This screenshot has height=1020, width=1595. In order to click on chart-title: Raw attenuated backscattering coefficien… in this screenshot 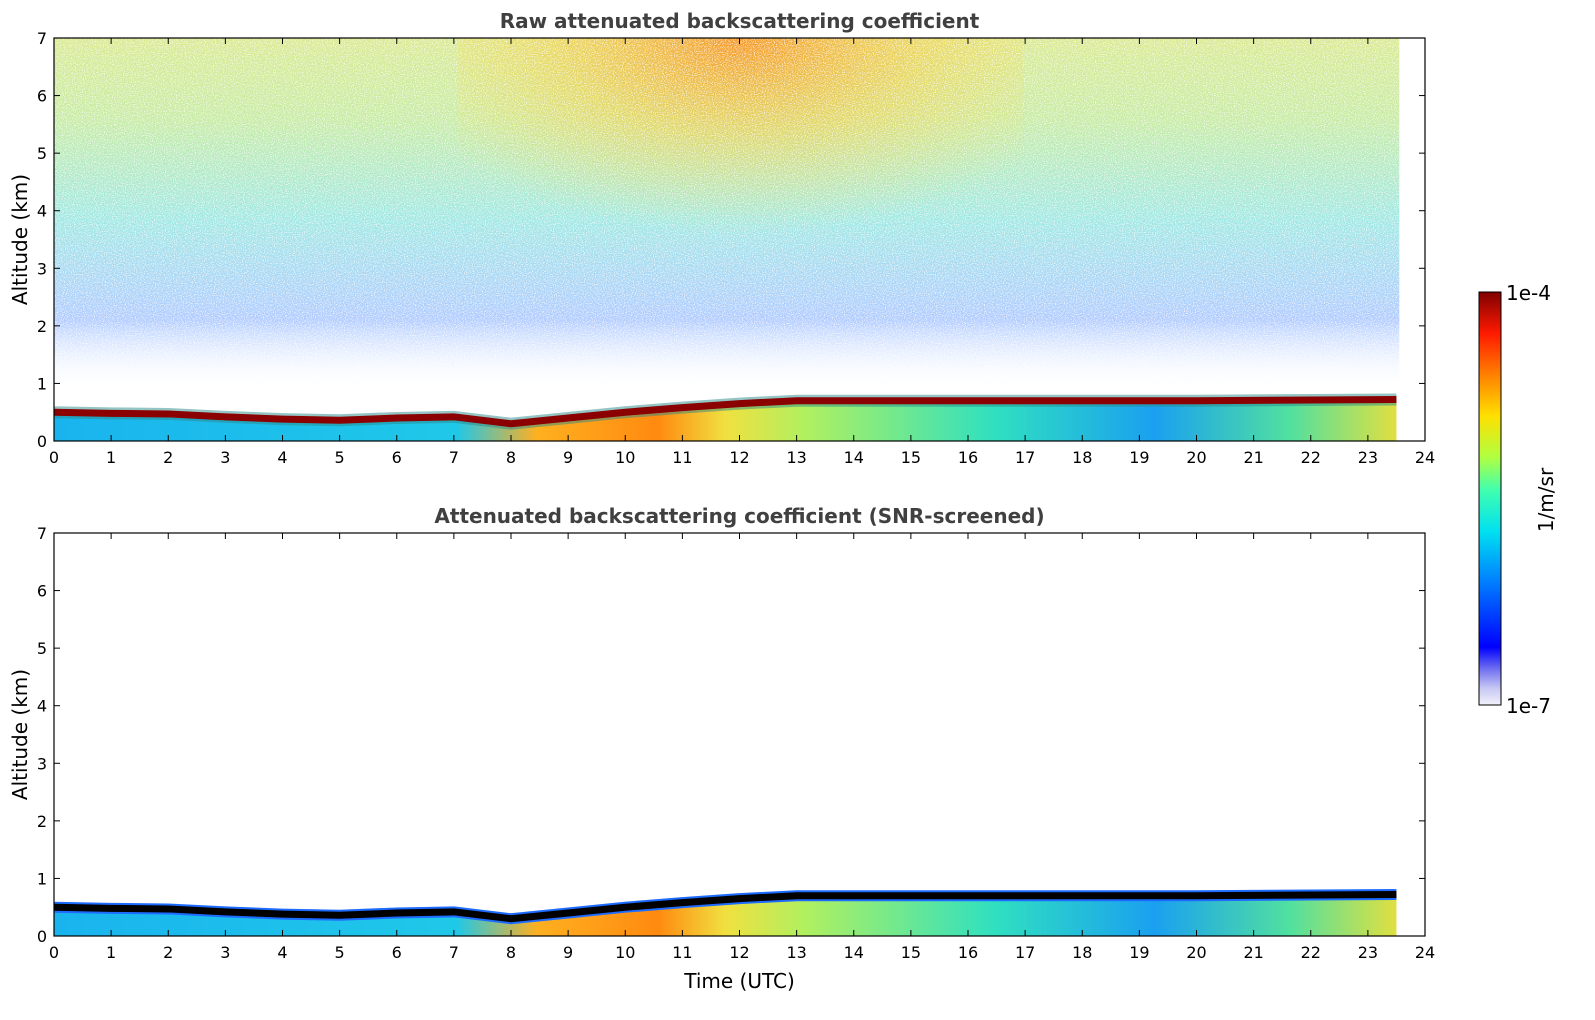, I will do `click(740, 21)`.